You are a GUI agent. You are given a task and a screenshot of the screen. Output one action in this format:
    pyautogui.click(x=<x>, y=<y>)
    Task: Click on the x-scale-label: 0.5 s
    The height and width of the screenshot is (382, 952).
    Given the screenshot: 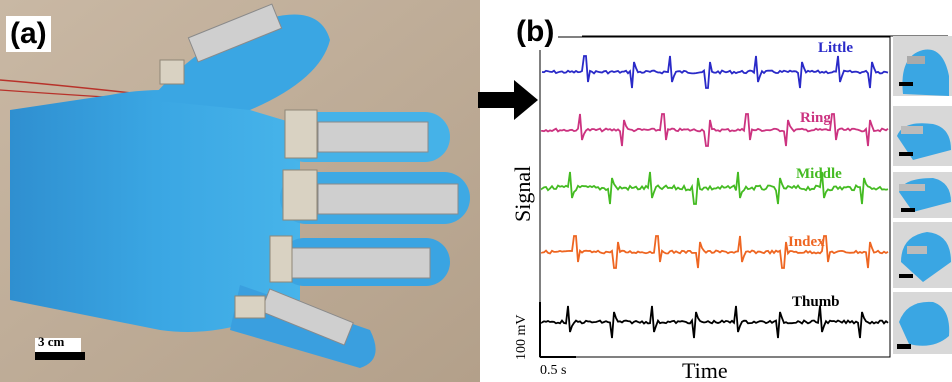 What is the action you would take?
    pyautogui.click(x=553, y=370)
    